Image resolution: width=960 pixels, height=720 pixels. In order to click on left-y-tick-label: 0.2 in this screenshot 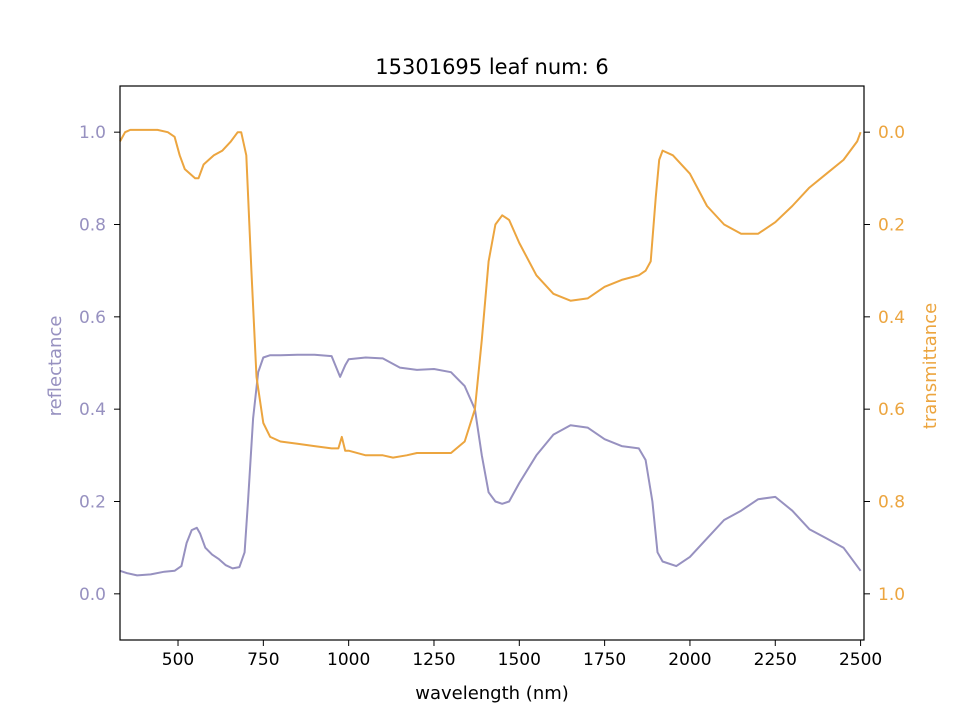, I will do `click(92, 503)`.